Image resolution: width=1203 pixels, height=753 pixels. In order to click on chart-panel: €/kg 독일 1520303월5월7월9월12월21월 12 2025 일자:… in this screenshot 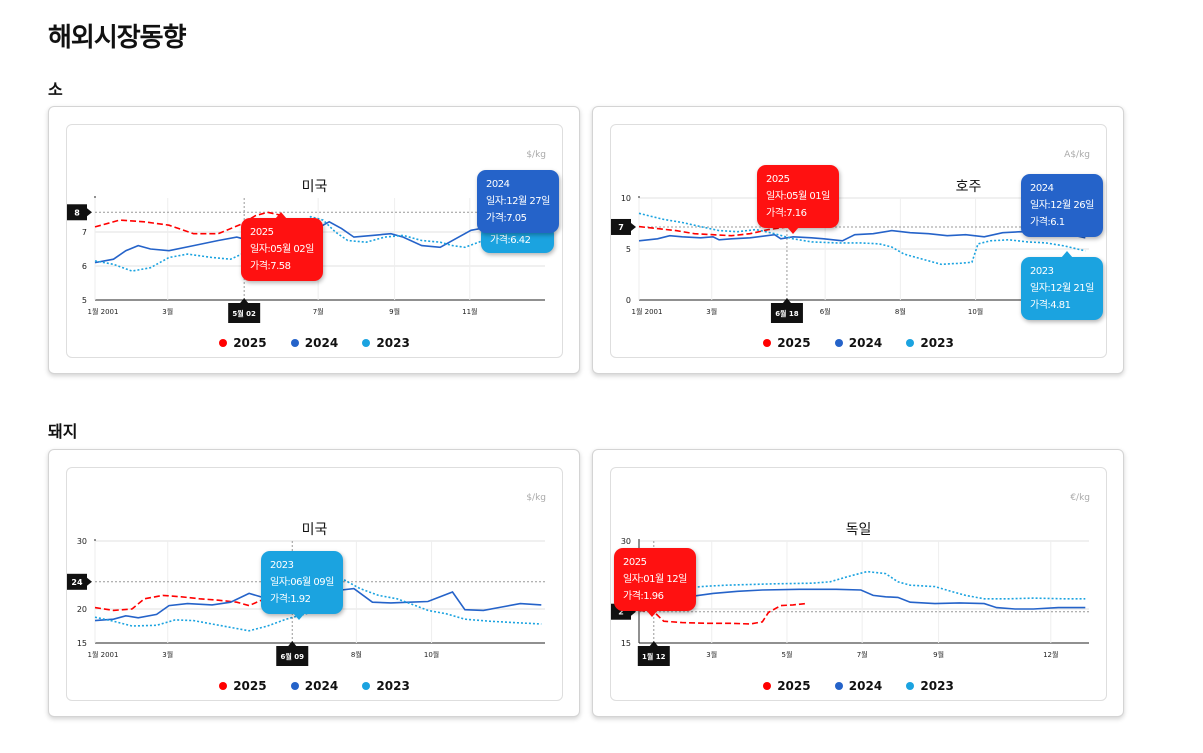, I will do `click(858, 584)`.